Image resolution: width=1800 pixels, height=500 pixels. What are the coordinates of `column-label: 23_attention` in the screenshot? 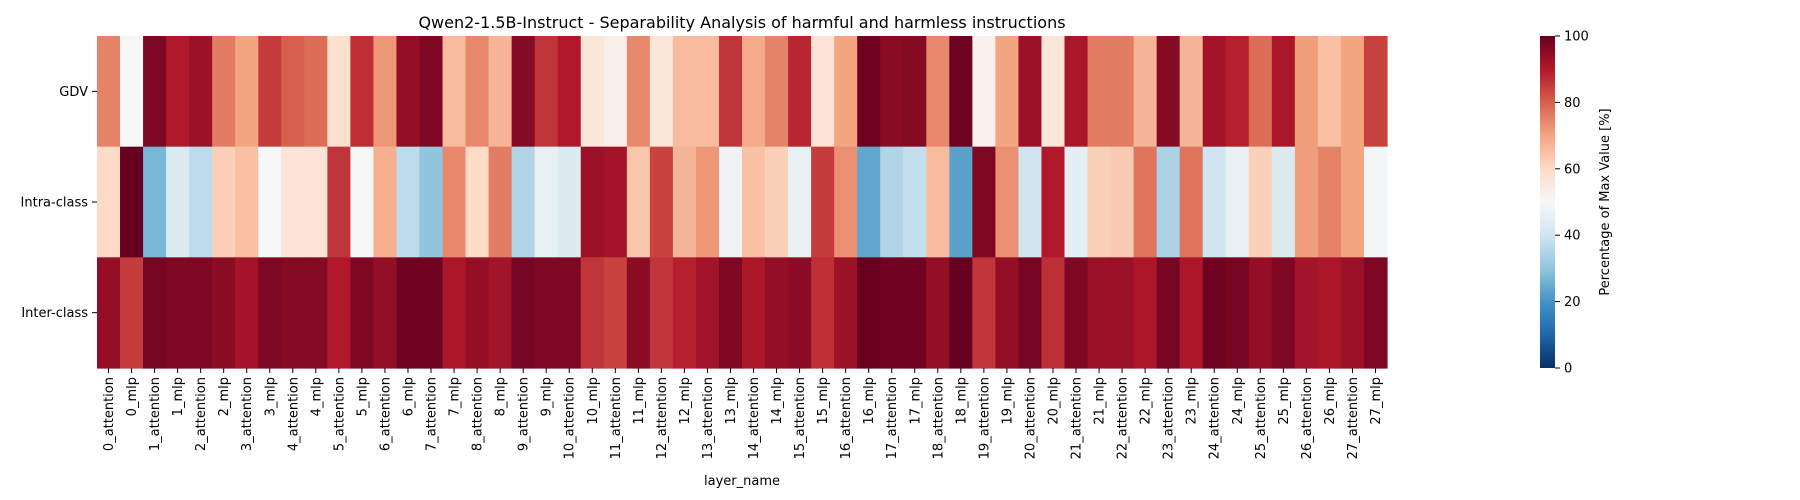 It's located at (1169, 418).